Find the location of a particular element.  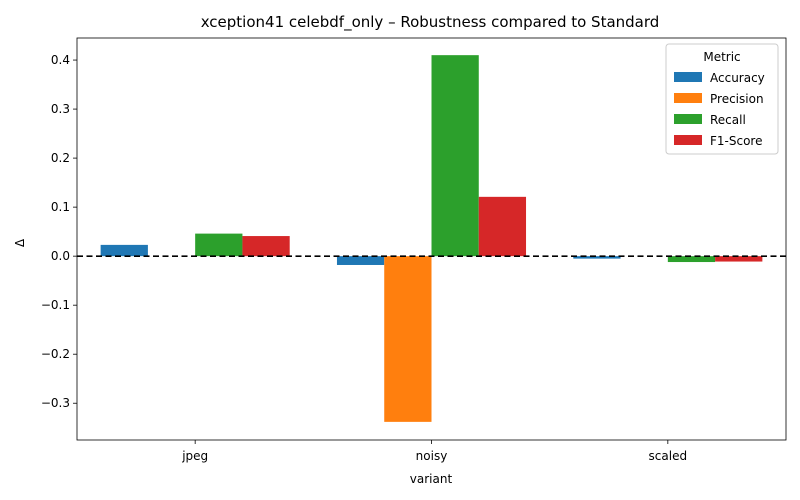

legend-swatch-f1-score is located at coordinates (688, 140).